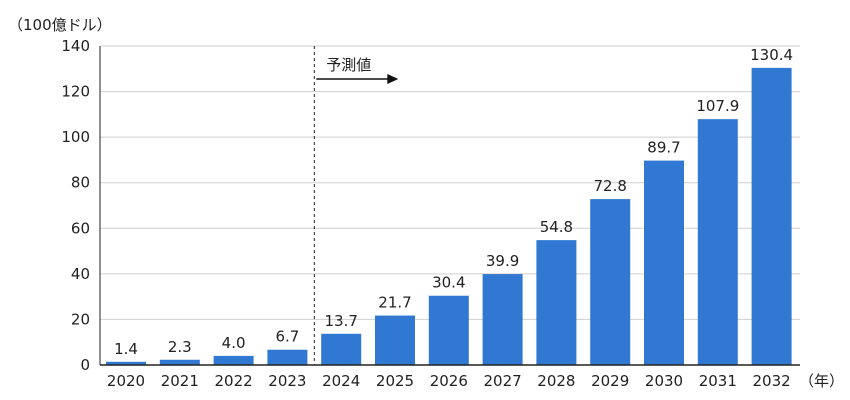 This screenshot has width=850, height=400. Describe the element at coordinates (556, 381) in the screenshot. I see `x-tick-label-2028: 2028` at that location.